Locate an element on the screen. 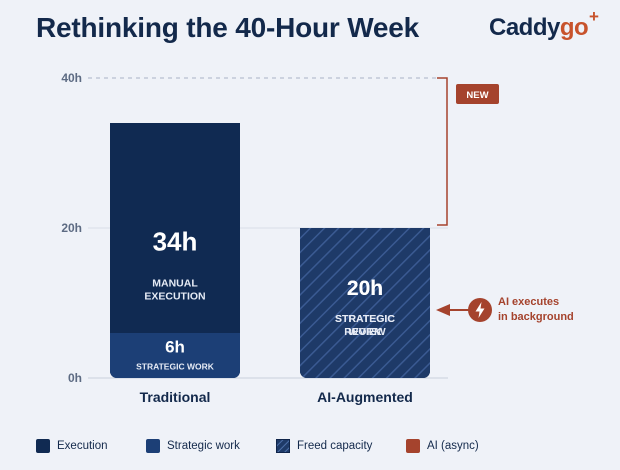 This screenshot has width=620, height=470. bar-segment-freed is located at coordinates (365, 303).